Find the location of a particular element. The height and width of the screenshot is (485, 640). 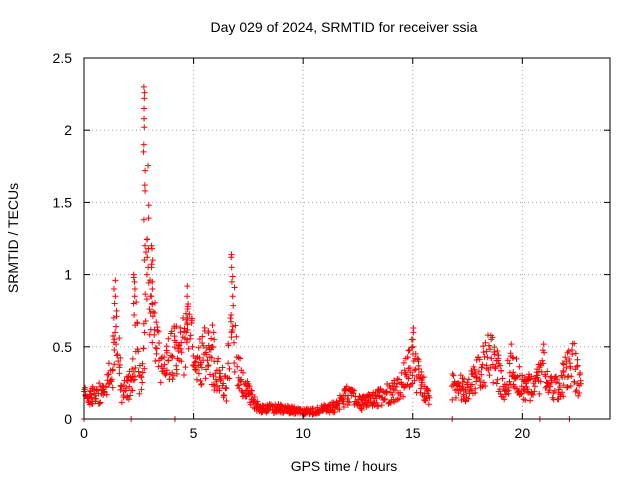

x-tick-label: 0 is located at coordinates (84, 433).